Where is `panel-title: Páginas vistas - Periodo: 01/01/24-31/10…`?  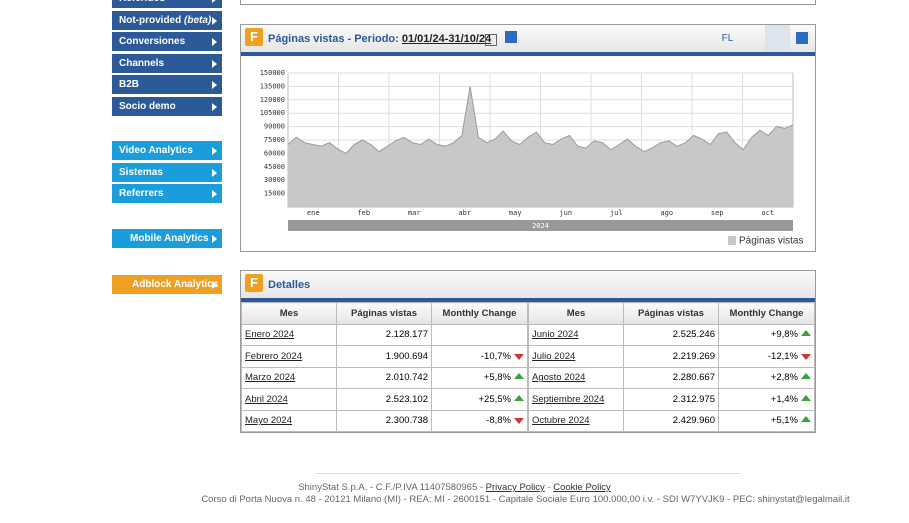 panel-title: Páginas vistas - Periodo: 01/01/24-31/10… is located at coordinates (379, 39).